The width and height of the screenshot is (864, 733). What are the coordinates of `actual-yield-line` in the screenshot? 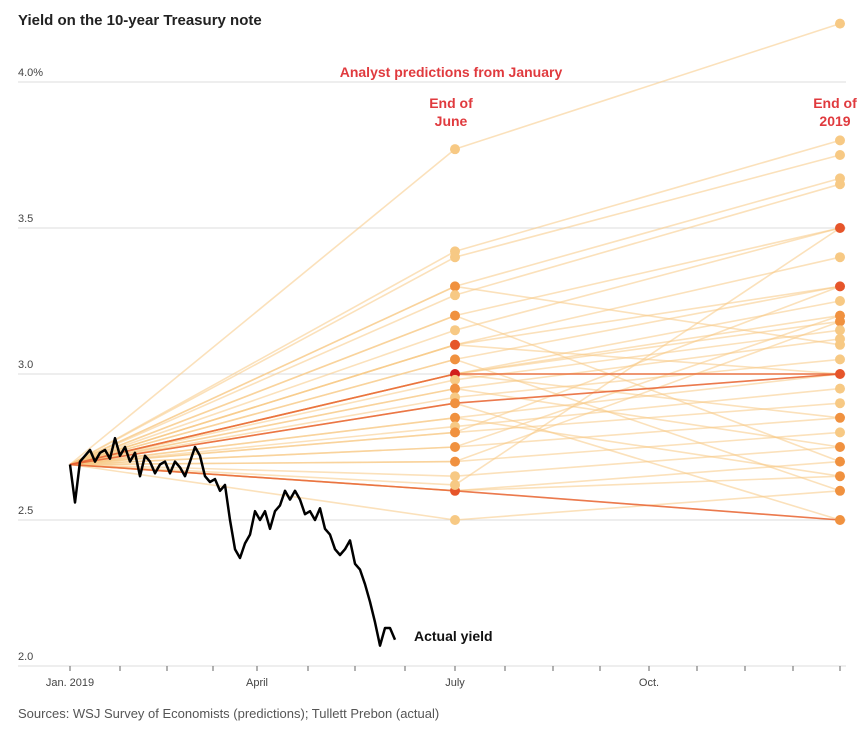 It's located at (232, 541).